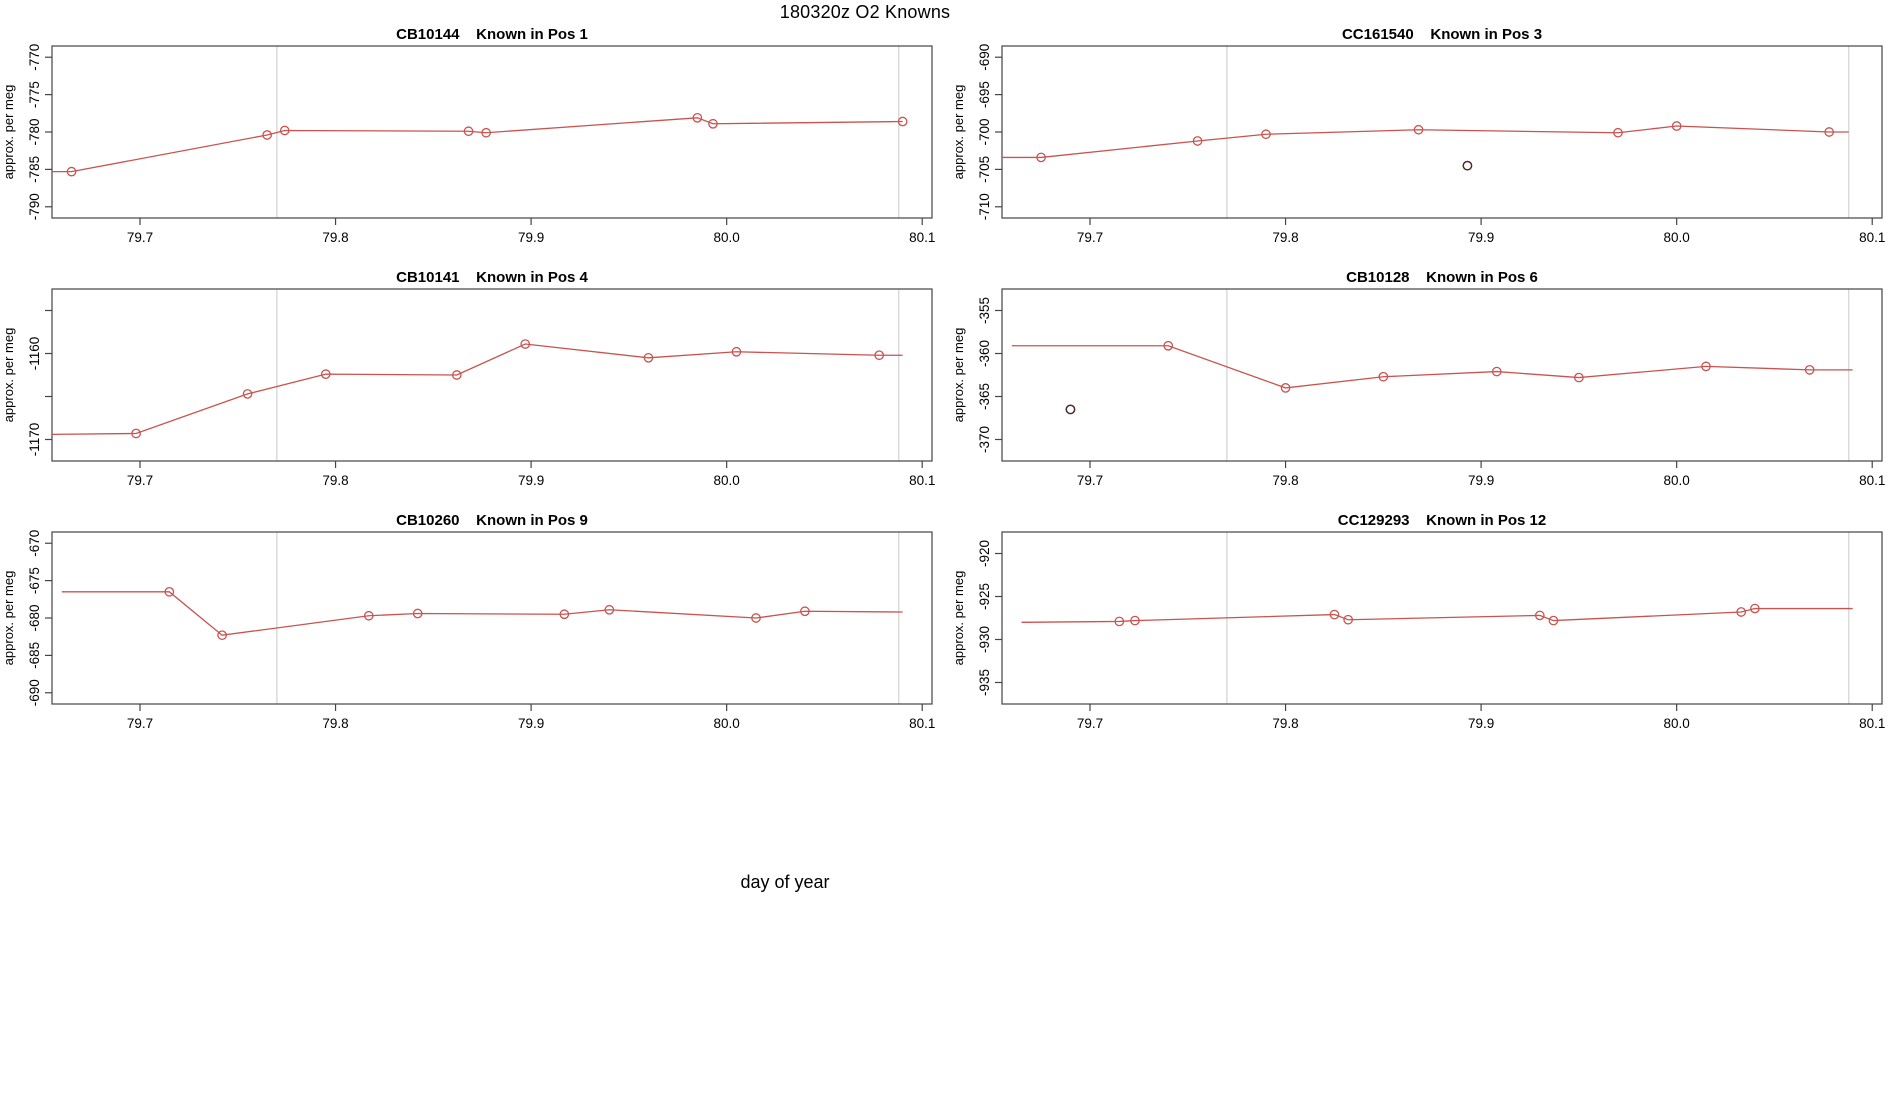 The height and width of the screenshot is (1100, 1900). I want to click on x-axis-label: day of year, so click(785, 882).